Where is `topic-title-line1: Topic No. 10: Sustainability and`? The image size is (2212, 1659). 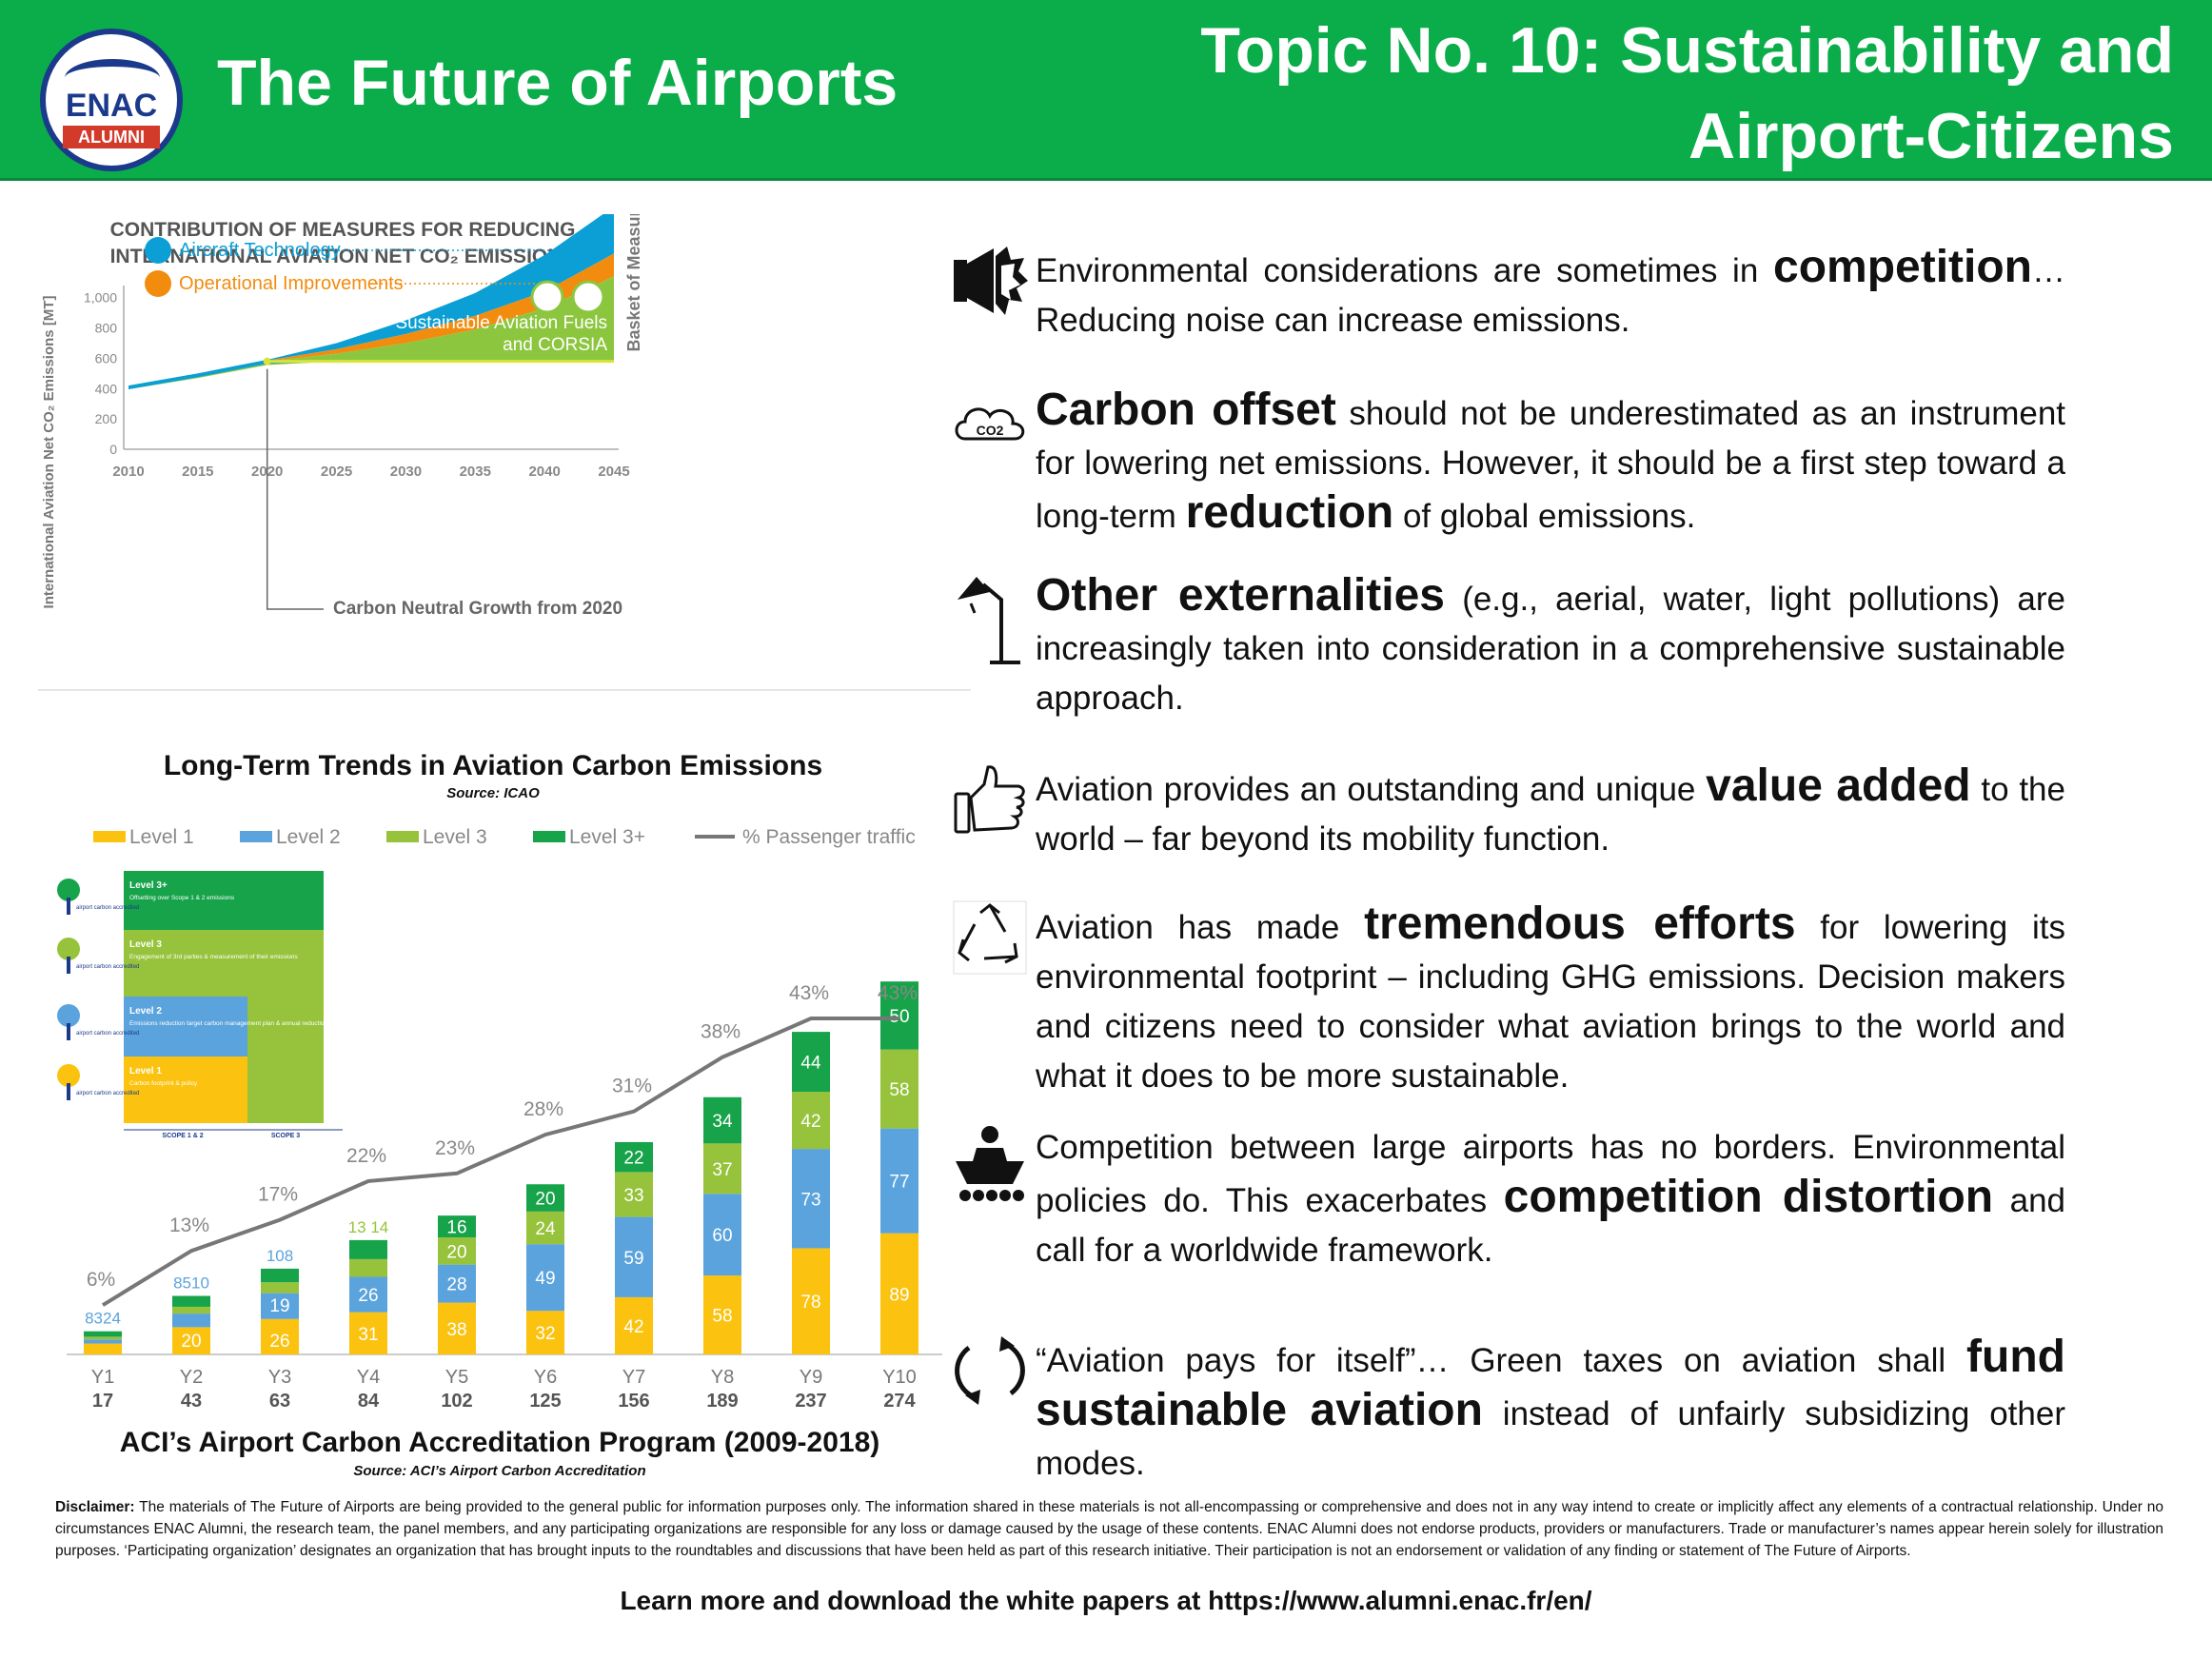 topic-title-line1: Topic No. 10: Sustainability and is located at coordinates (1687, 50).